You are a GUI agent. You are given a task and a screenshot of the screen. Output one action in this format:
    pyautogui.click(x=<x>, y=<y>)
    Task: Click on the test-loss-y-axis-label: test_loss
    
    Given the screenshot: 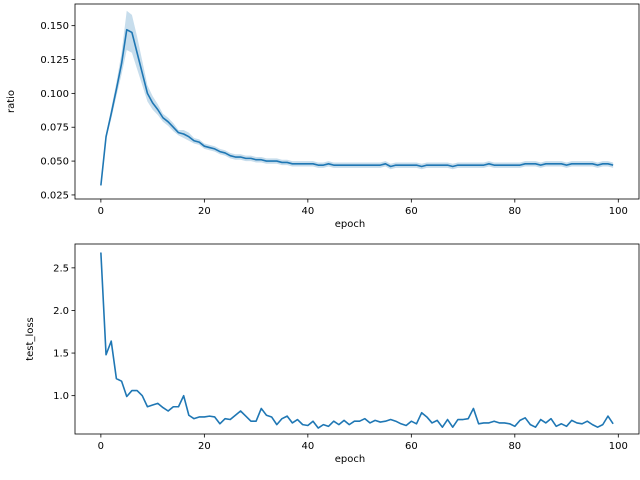 What is the action you would take?
    pyautogui.click(x=30, y=339)
    